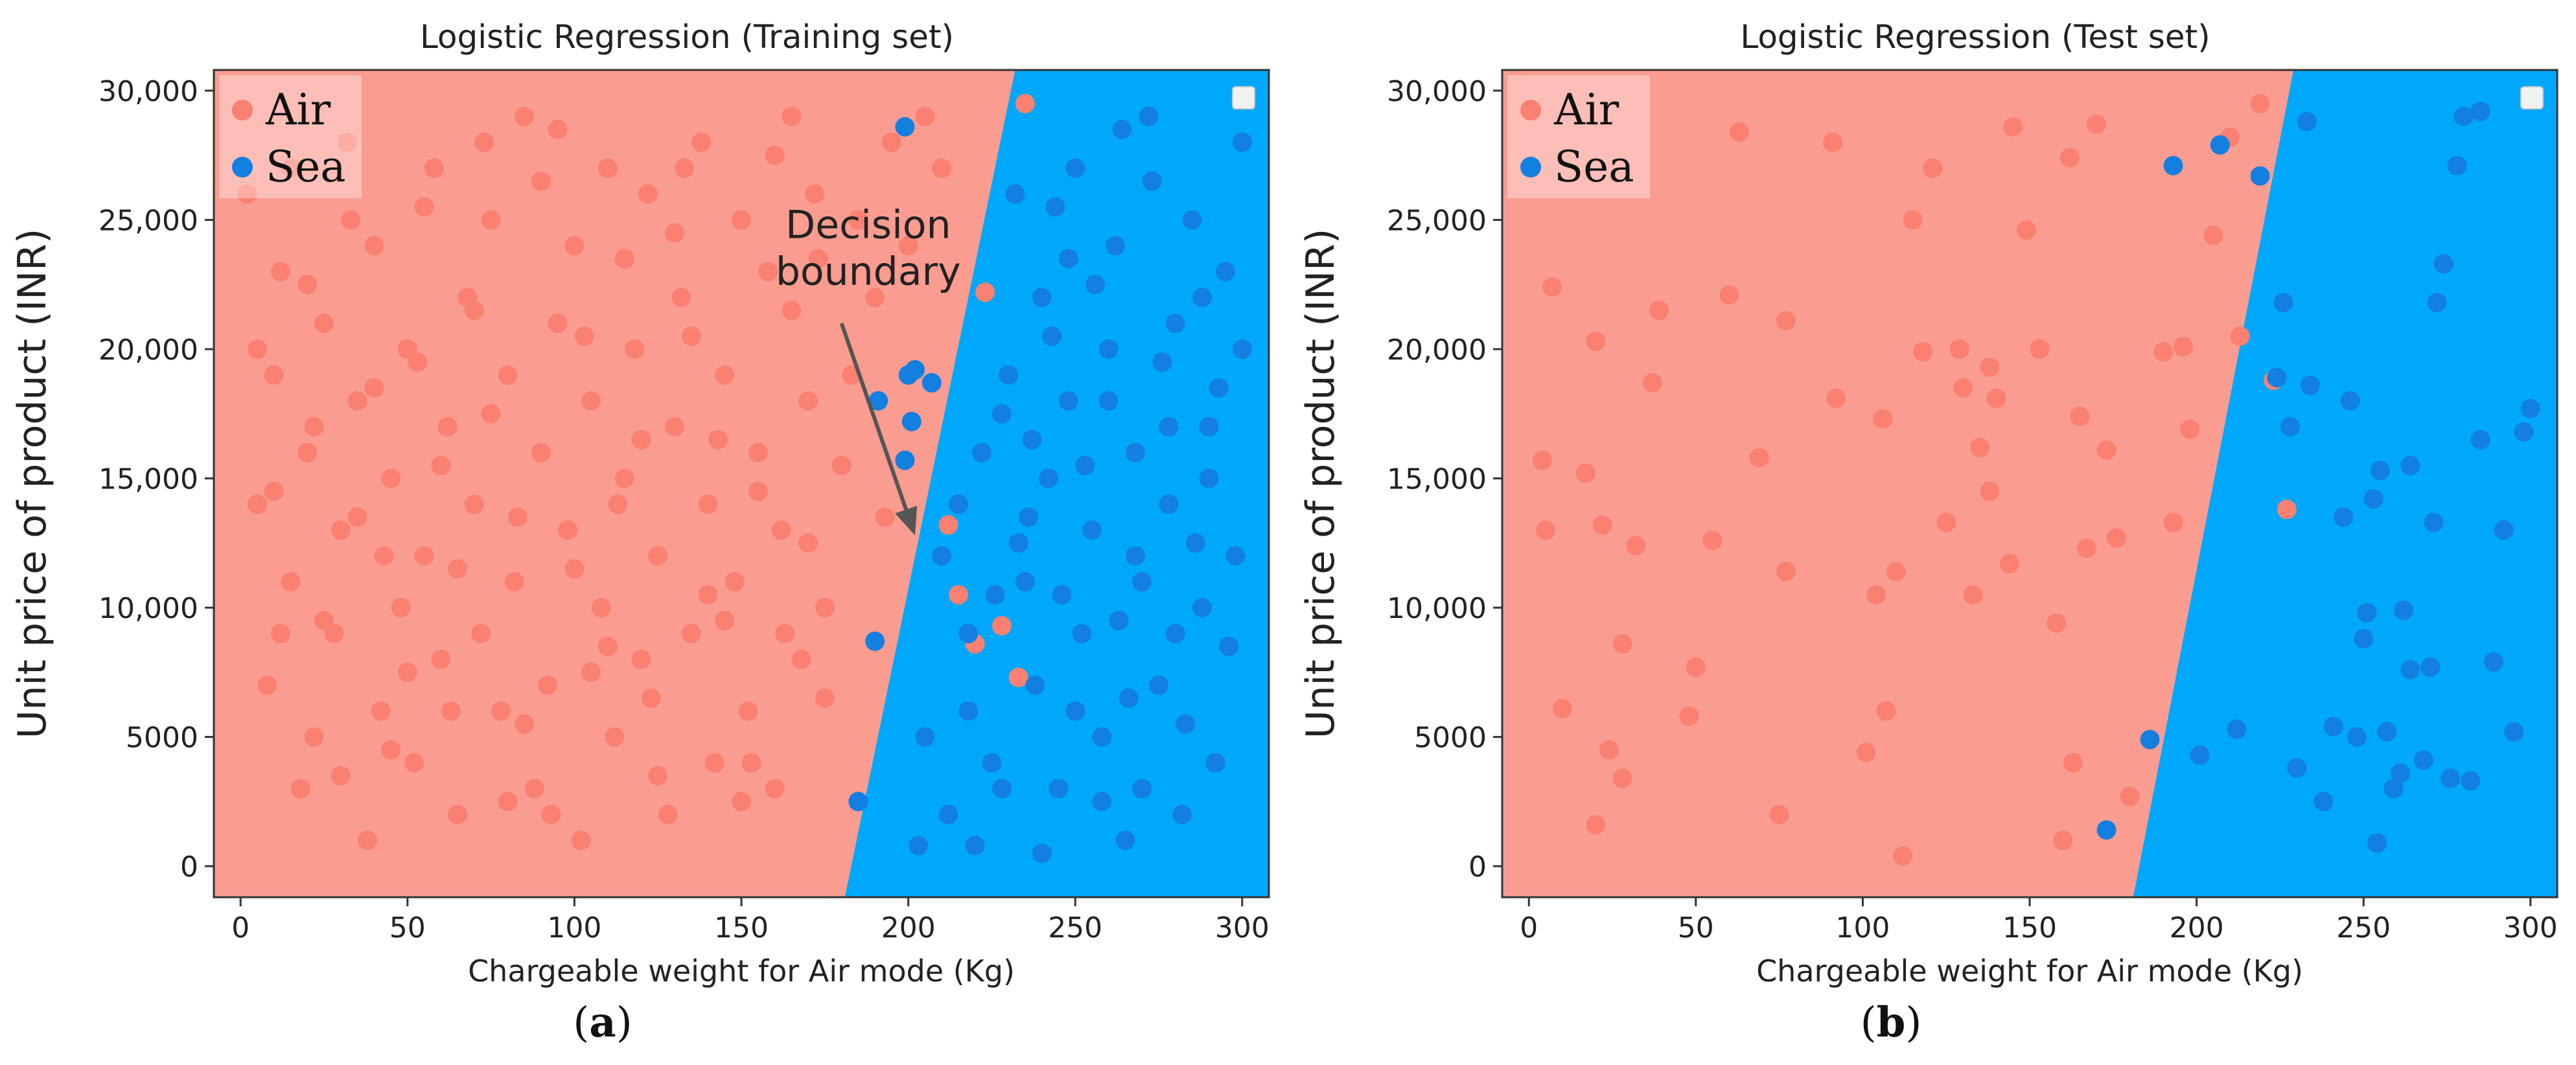 The image size is (2576, 1065). I want to click on x-tick-label-1: 50, so click(408, 928).